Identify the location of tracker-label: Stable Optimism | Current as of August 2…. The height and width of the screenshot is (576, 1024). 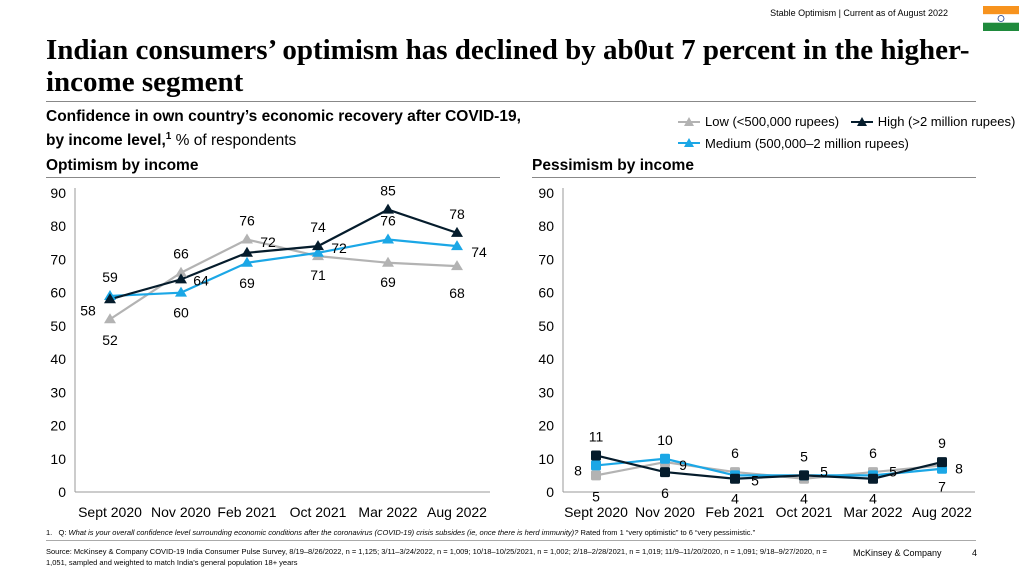
(859, 13).